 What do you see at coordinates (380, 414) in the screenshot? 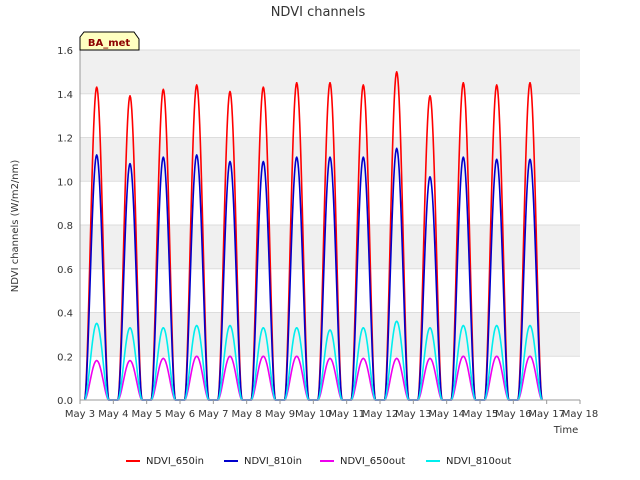
I see `x-tick-label: May 12` at bounding box center [380, 414].